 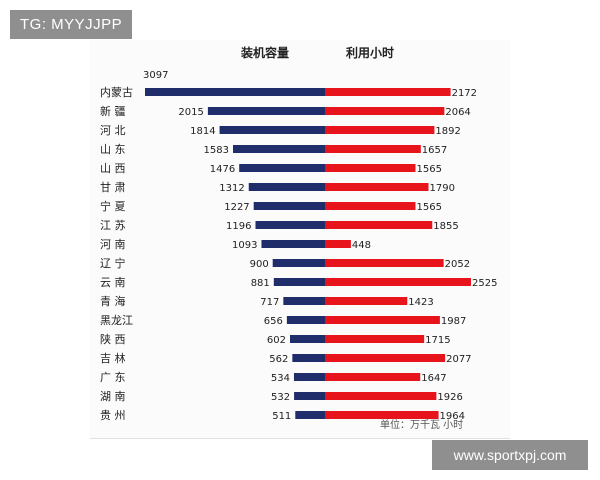 What do you see at coordinates (113, 111) in the screenshot?
I see `category-label: 新 疆` at bounding box center [113, 111].